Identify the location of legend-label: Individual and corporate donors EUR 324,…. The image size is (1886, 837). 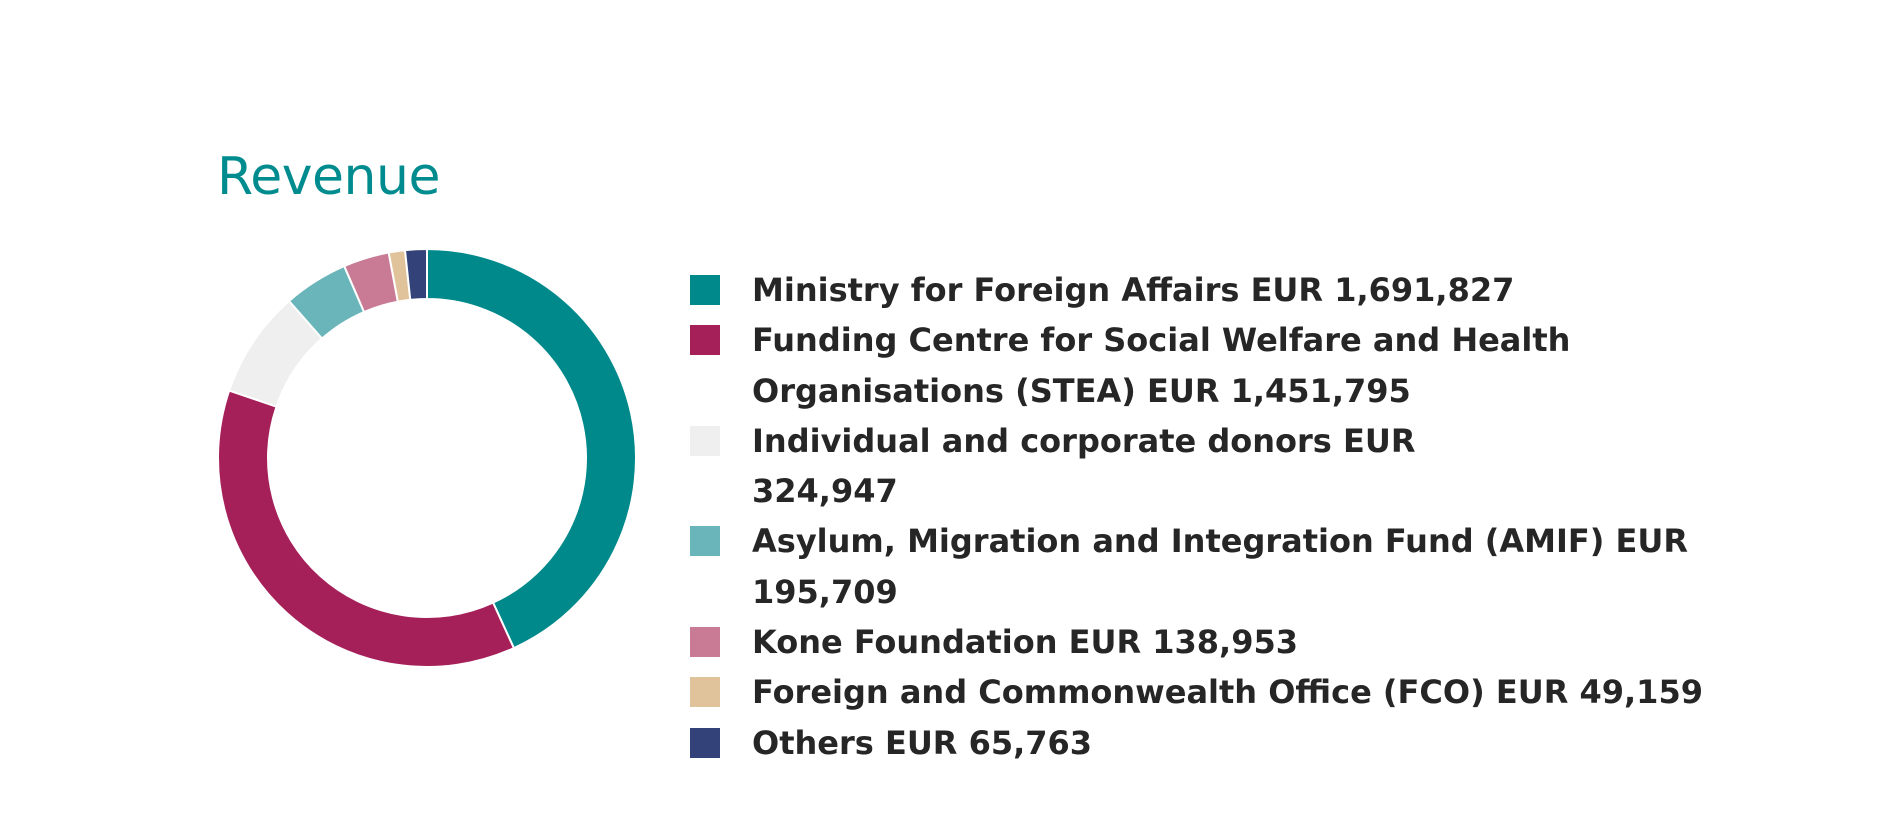
(1084, 466).